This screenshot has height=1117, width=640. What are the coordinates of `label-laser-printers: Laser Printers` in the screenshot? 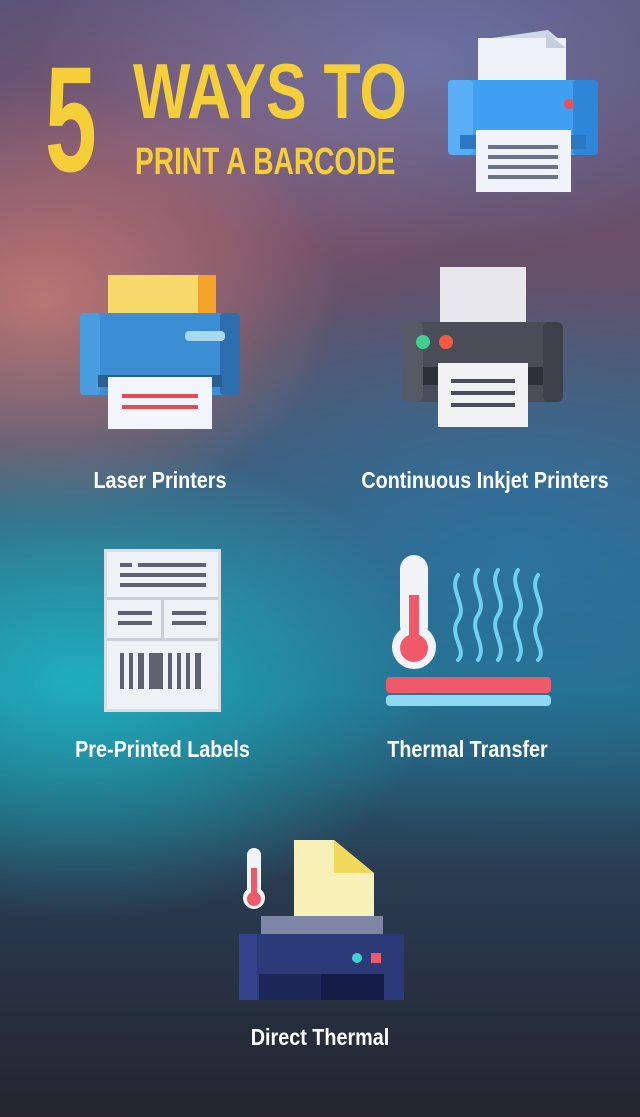 It's located at (160, 480).